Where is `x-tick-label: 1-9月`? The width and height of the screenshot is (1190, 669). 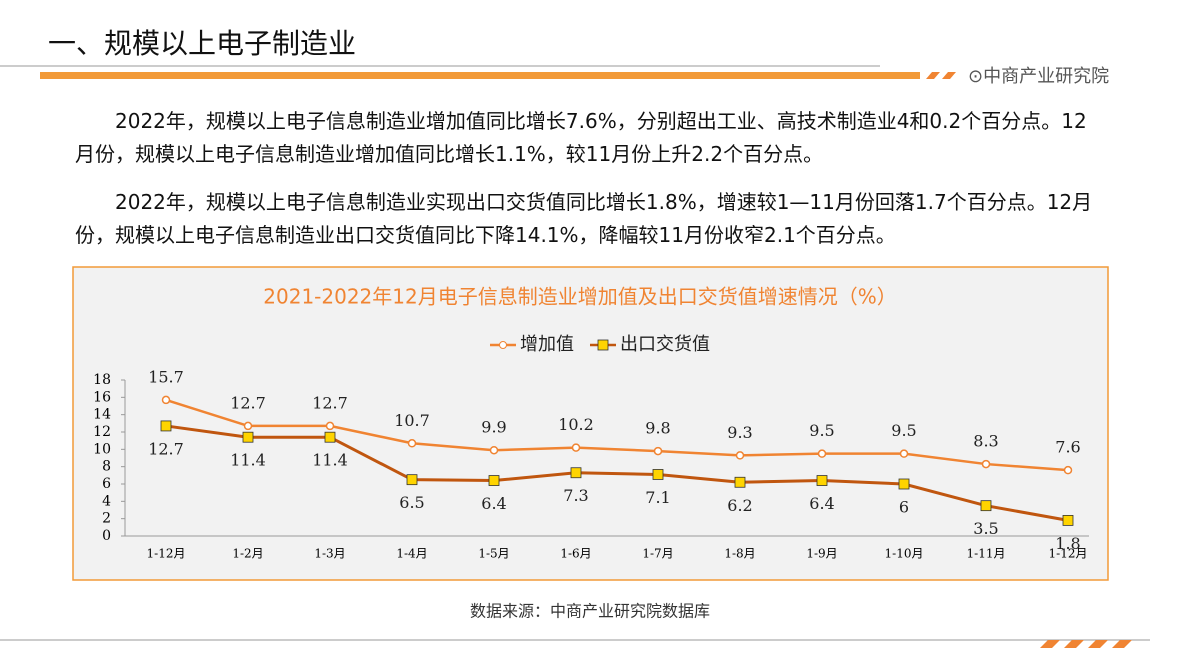
x-tick-label: 1-9月 is located at coordinates (821, 554).